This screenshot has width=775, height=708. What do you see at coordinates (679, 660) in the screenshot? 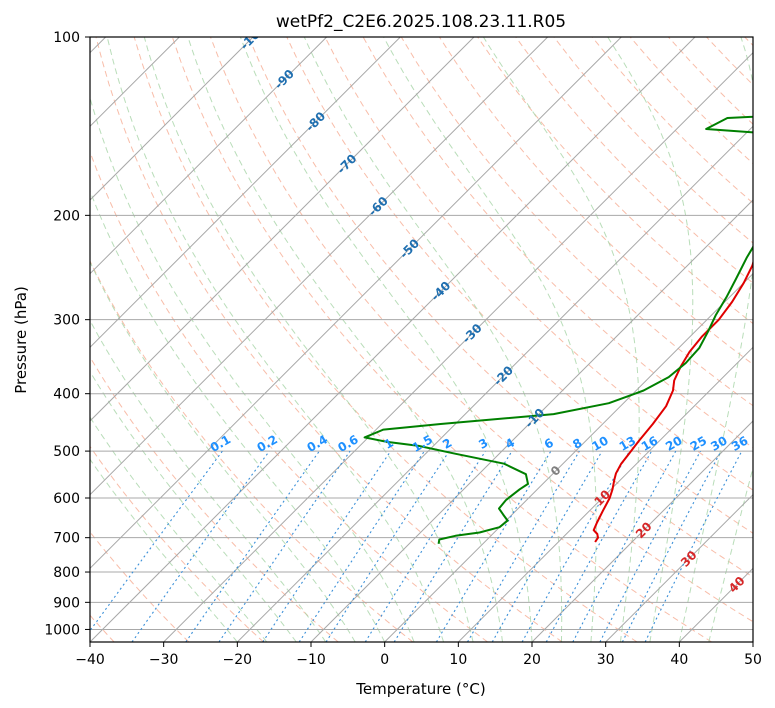
I see `x-tick-label: 40` at bounding box center [679, 660].